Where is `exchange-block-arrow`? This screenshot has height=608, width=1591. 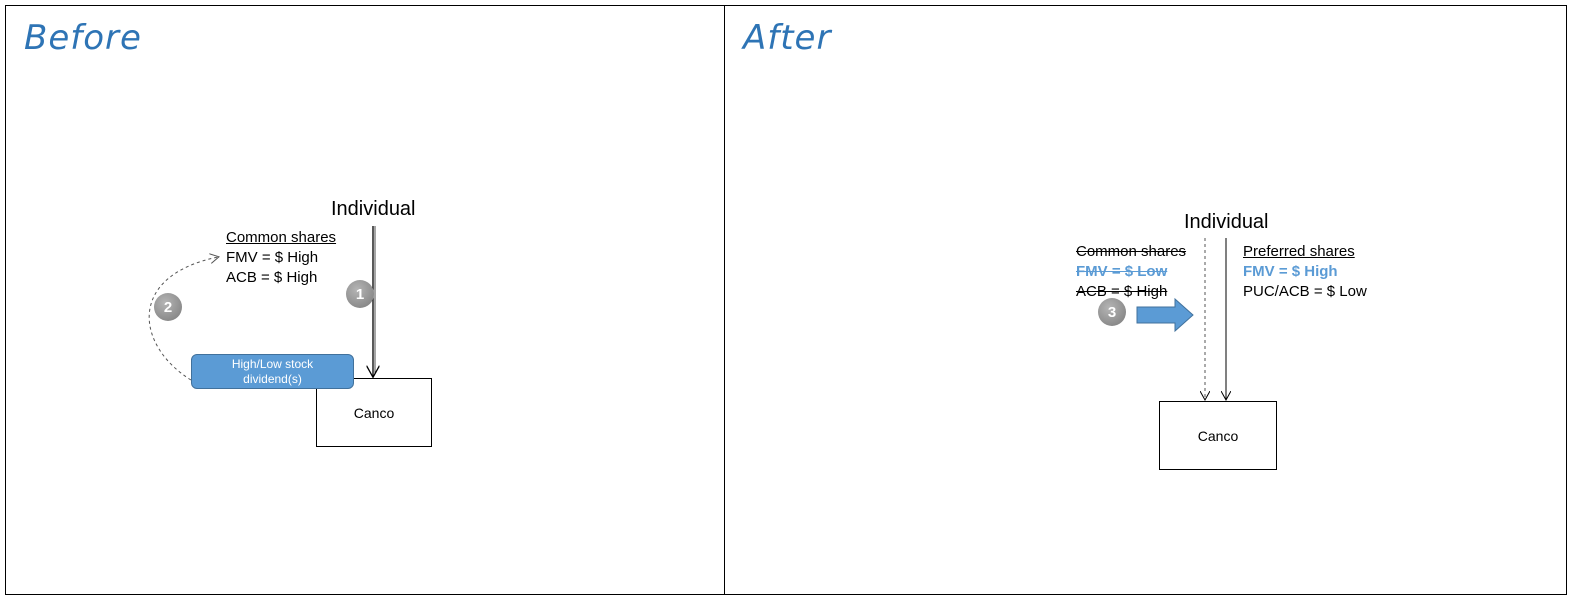
exchange-block-arrow is located at coordinates (1165, 315).